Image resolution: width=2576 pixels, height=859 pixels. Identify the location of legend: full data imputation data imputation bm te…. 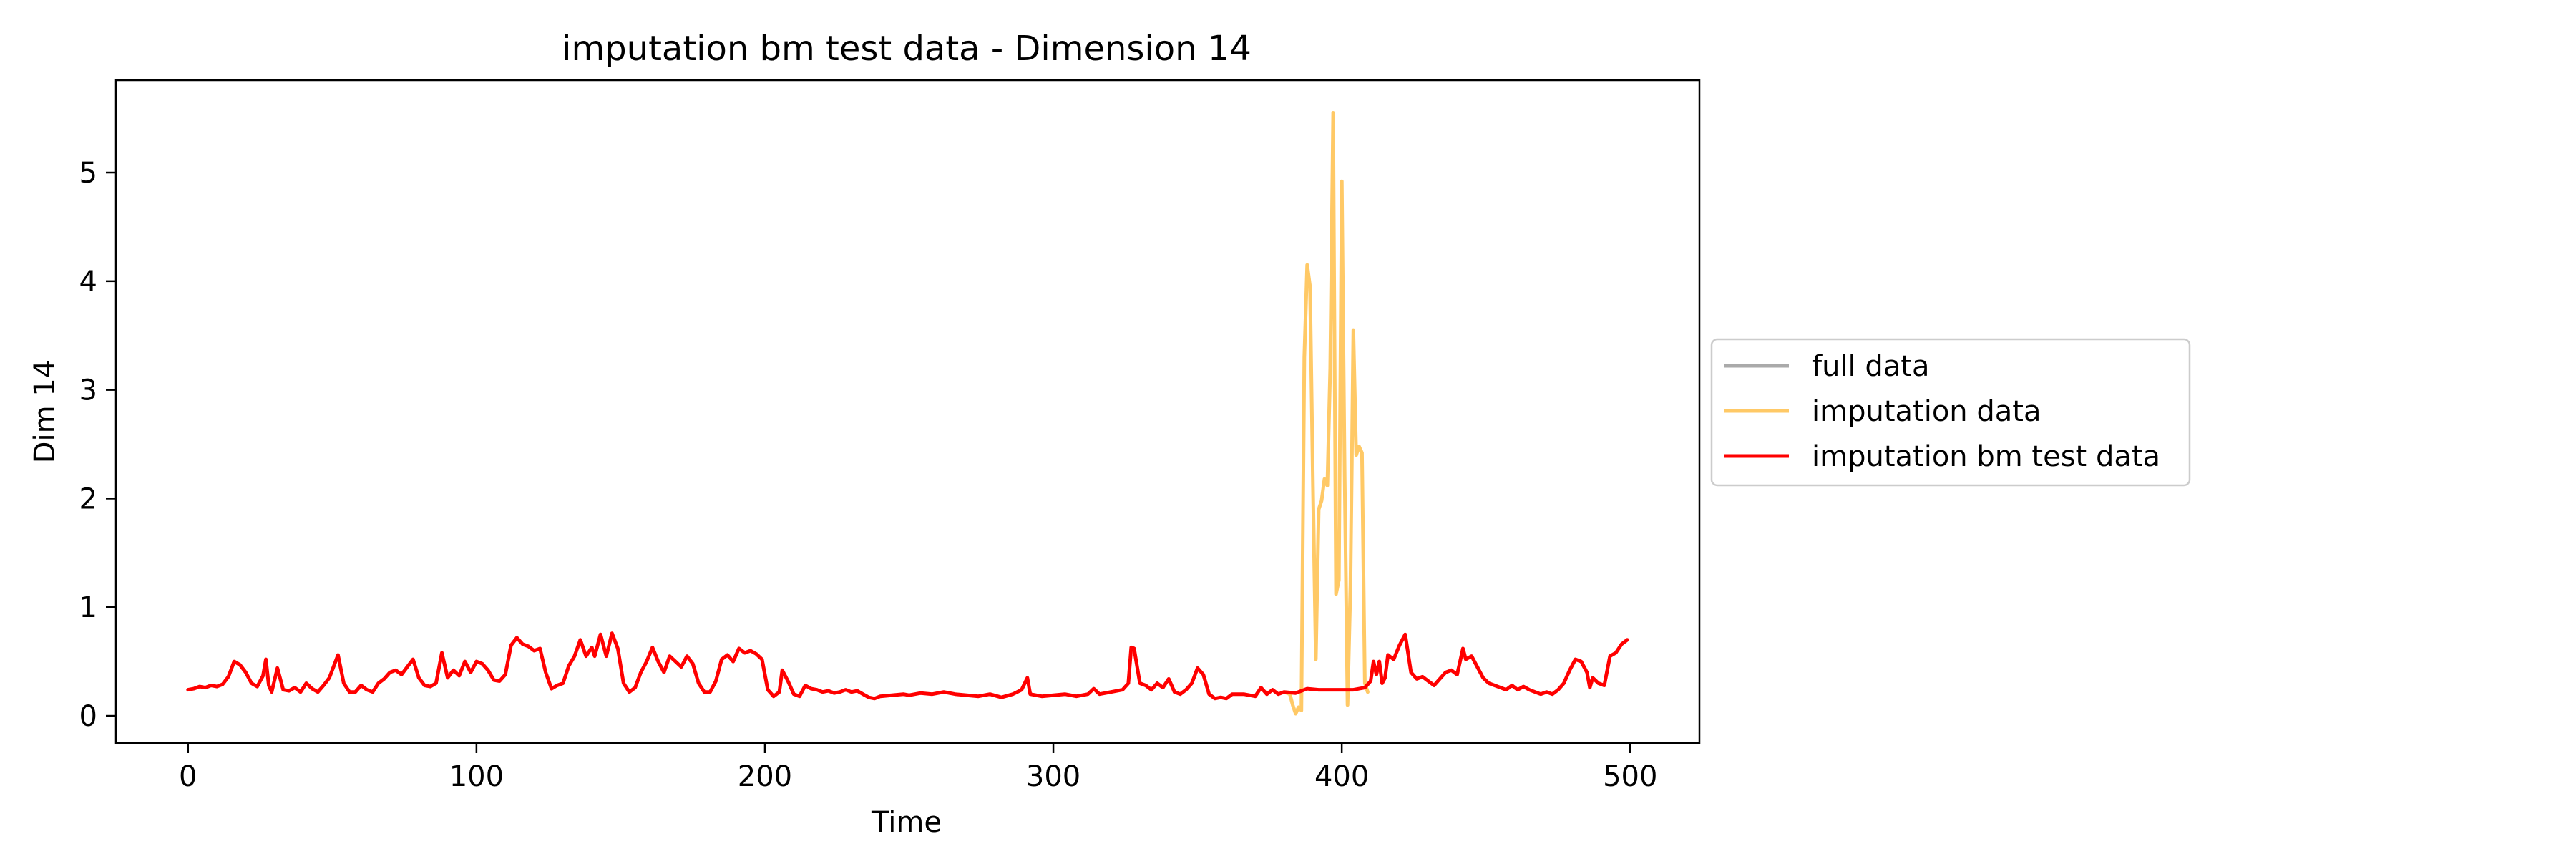
(1950, 412).